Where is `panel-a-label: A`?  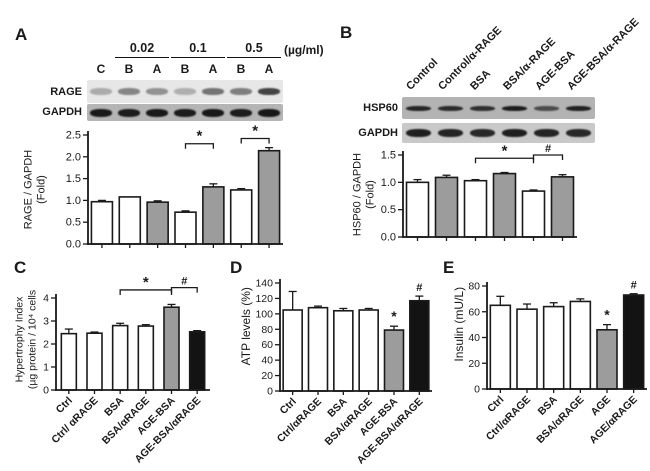
panel-a-label: A is located at coordinates (21, 34).